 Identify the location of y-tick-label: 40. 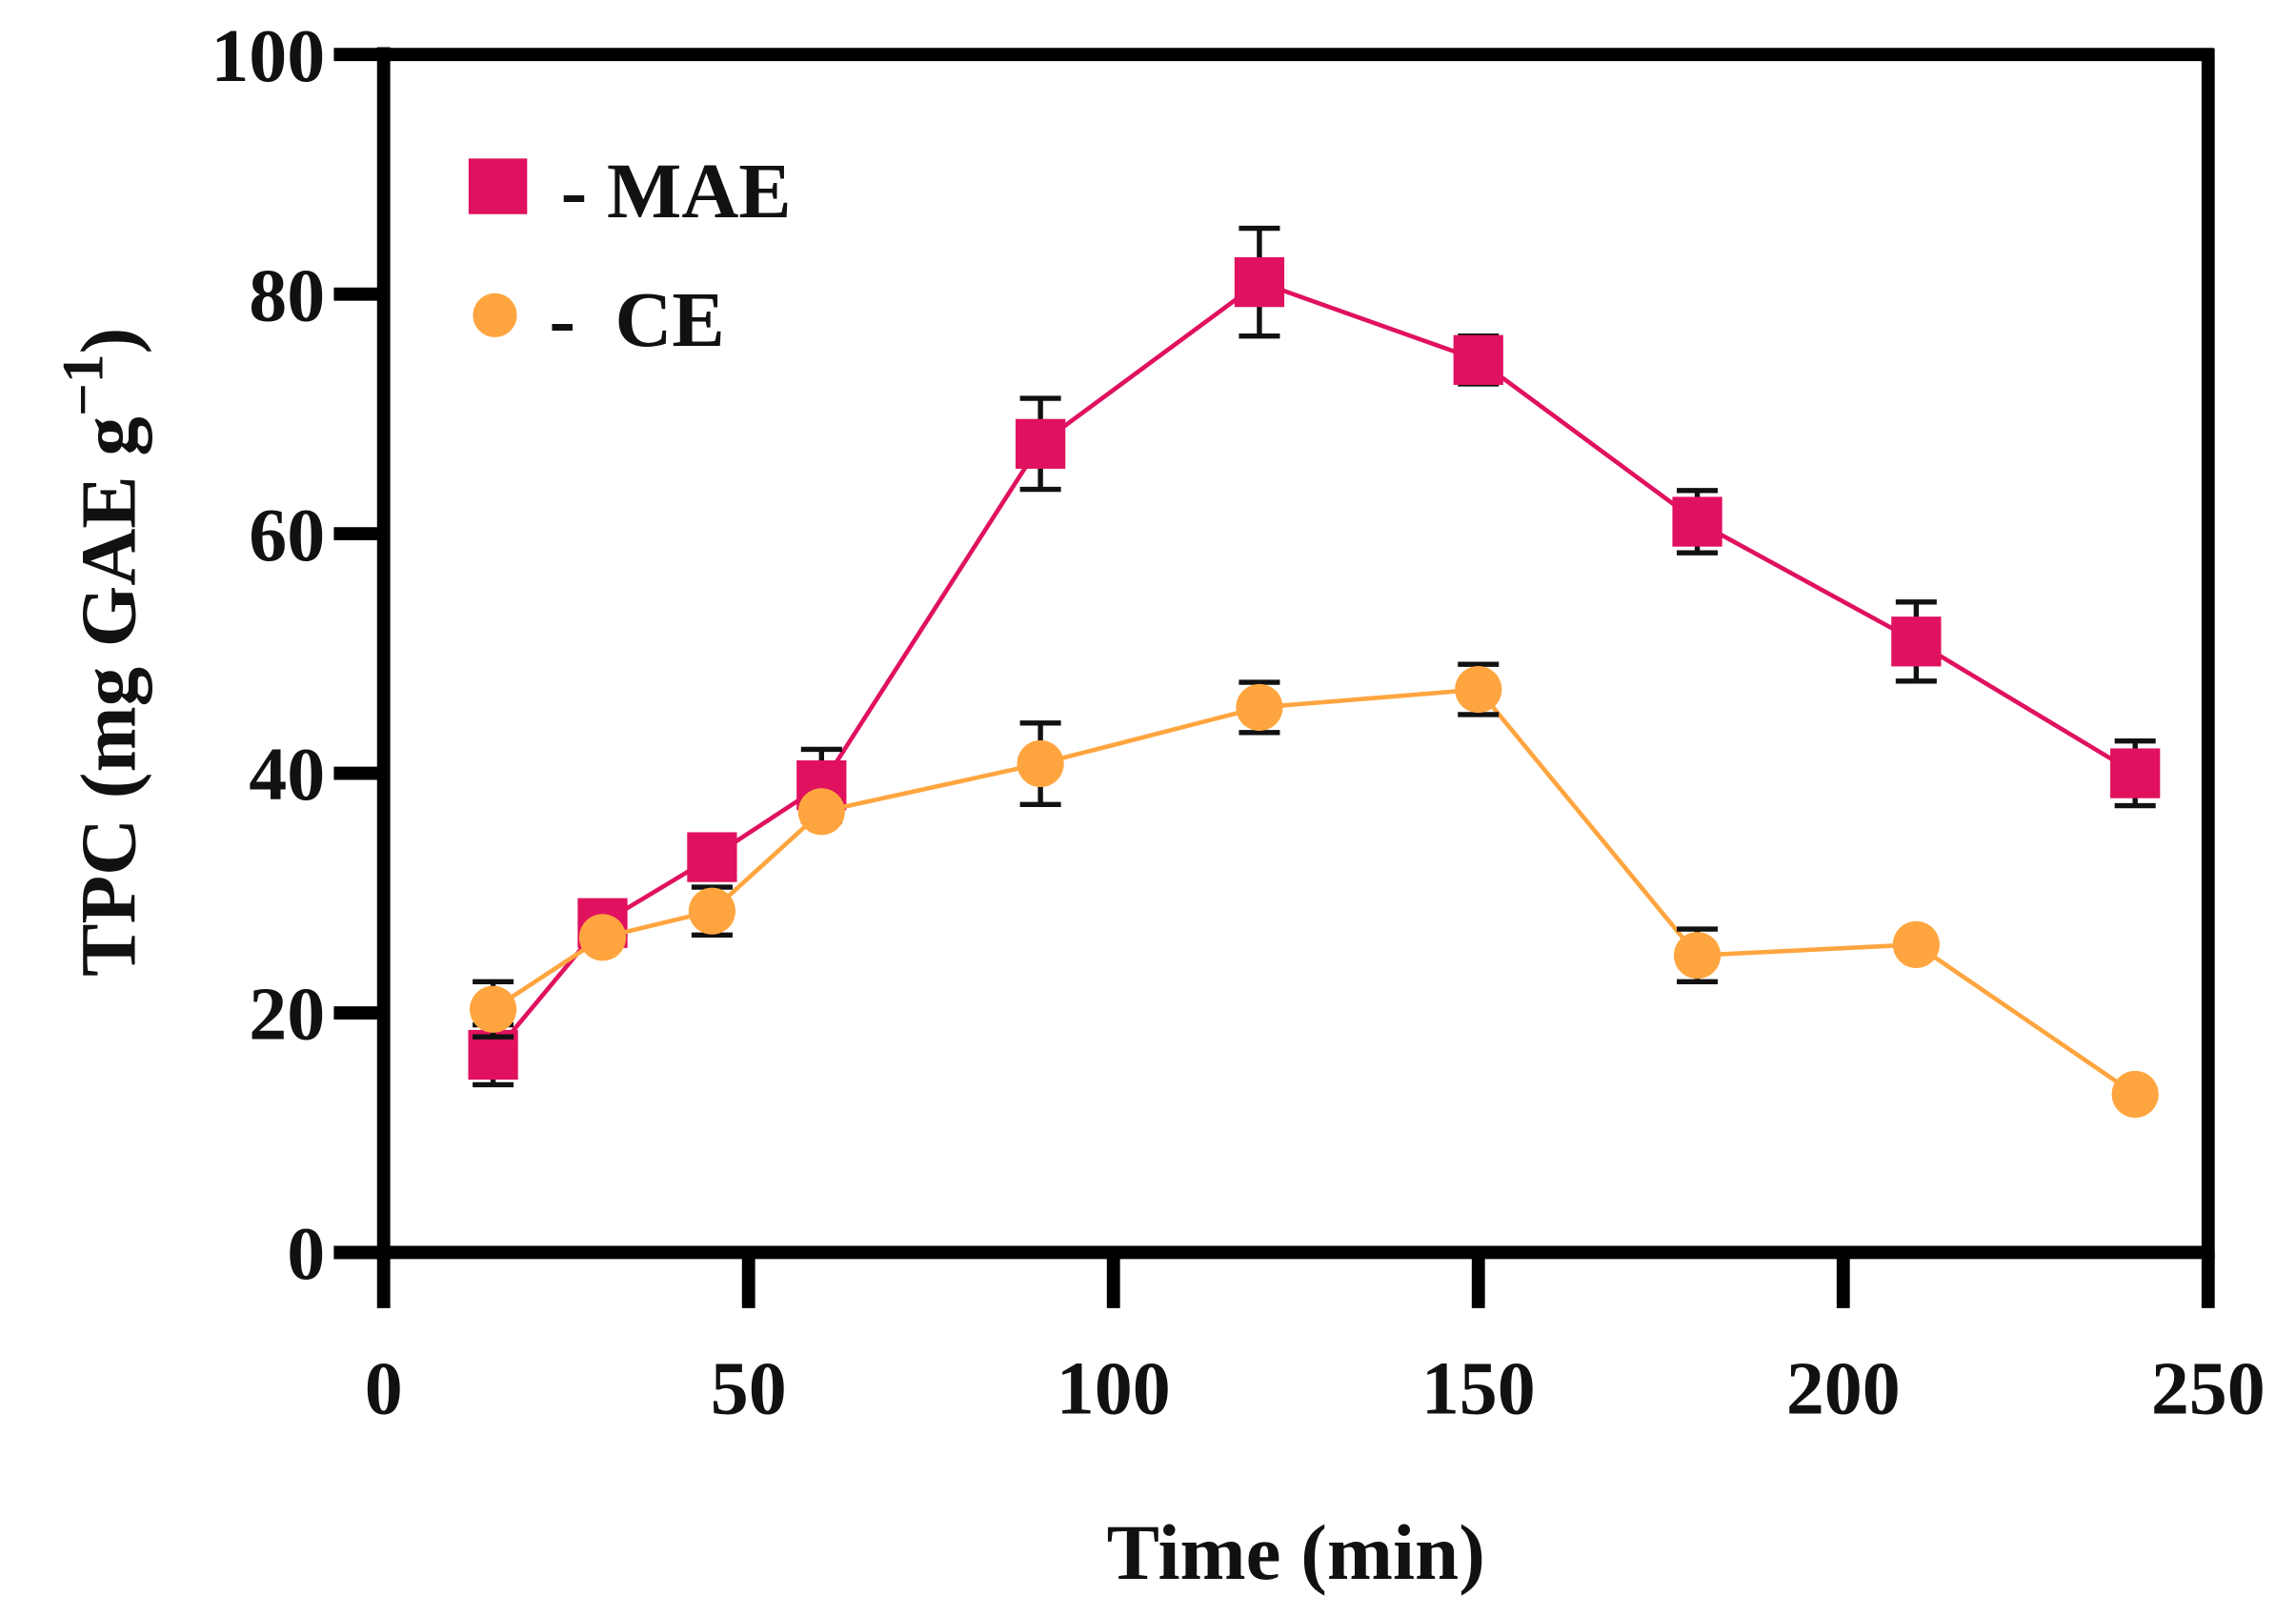
(287, 775).